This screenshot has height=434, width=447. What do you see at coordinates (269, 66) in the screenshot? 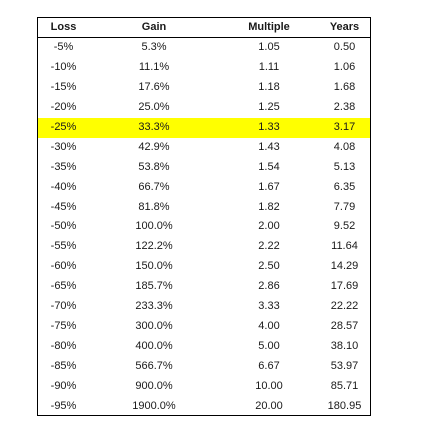
I see `cell-multiple: 1.11` at bounding box center [269, 66].